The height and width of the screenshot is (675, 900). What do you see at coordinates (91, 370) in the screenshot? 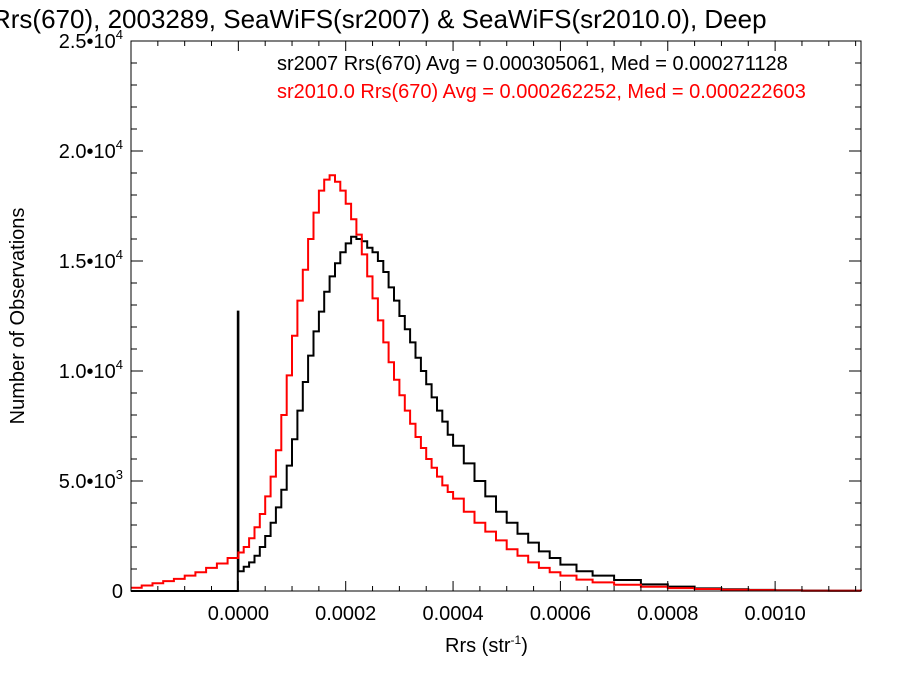
I see `y-tick-label: 1.0•104` at bounding box center [91, 370].